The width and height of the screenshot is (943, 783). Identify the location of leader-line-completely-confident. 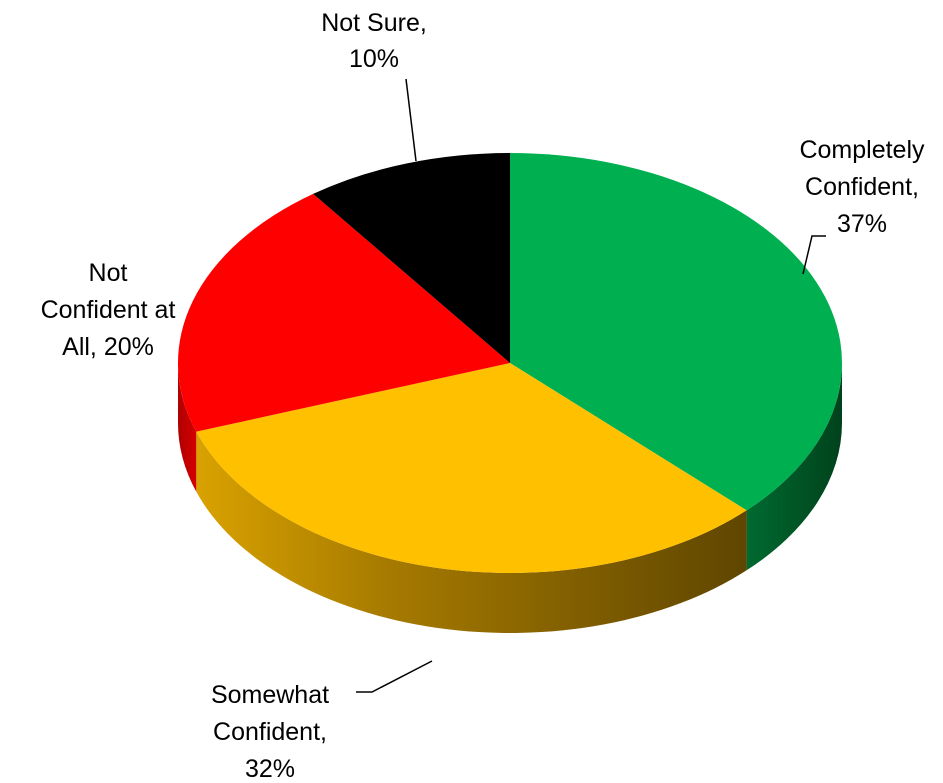
(814, 255).